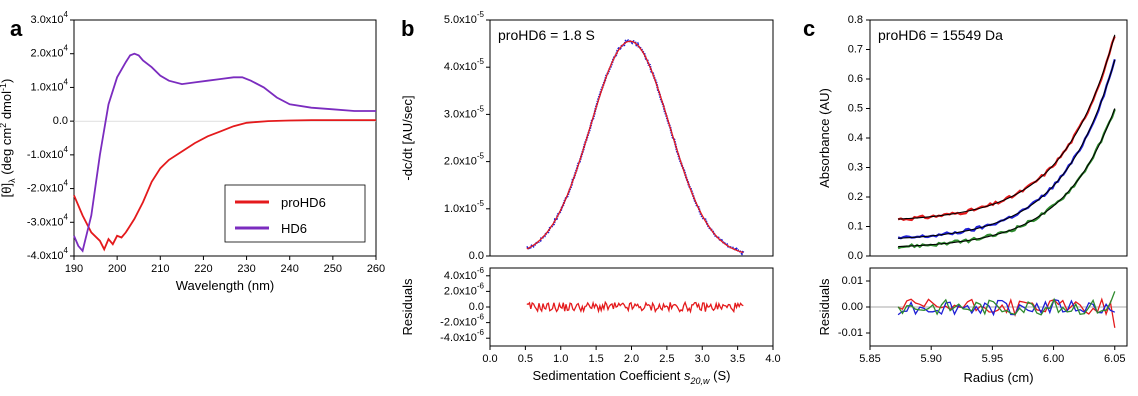 The height and width of the screenshot is (396, 1138). What do you see at coordinates (464, 18) in the screenshot?
I see `panel-b-y-tick-label: 5.0x10⁻⁵` at bounding box center [464, 18].